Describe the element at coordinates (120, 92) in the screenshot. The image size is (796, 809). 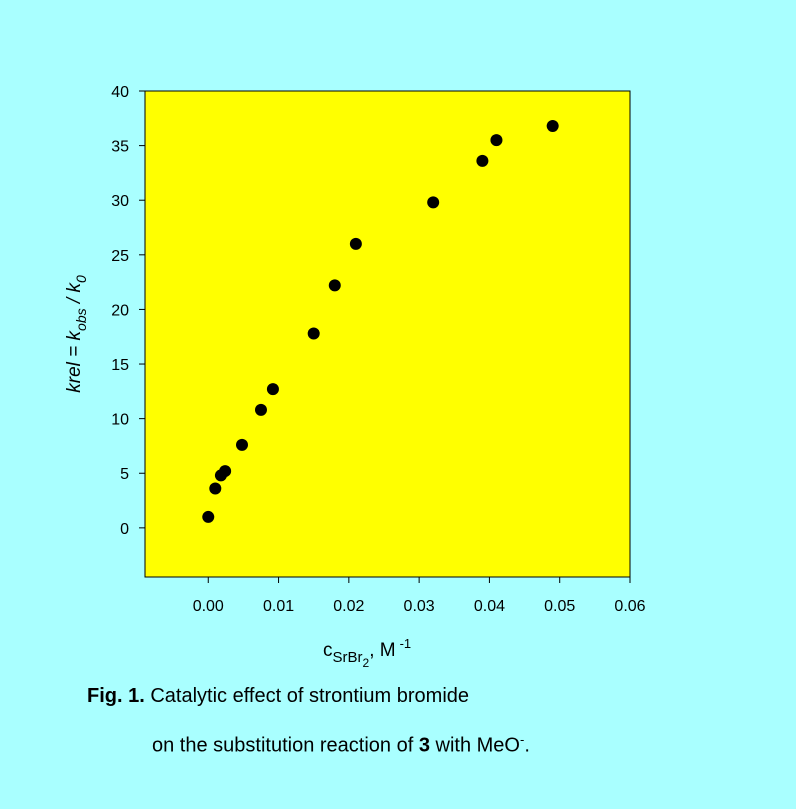
I see `y-tick-label: 40` at that location.